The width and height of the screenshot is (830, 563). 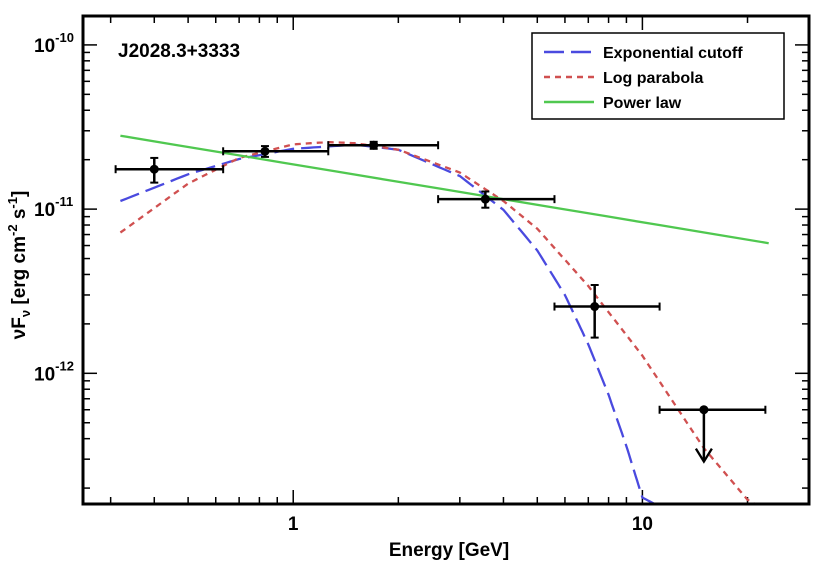 What do you see at coordinates (19, 217) in the screenshot?
I see `y-title-s: s` at bounding box center [19, 217].